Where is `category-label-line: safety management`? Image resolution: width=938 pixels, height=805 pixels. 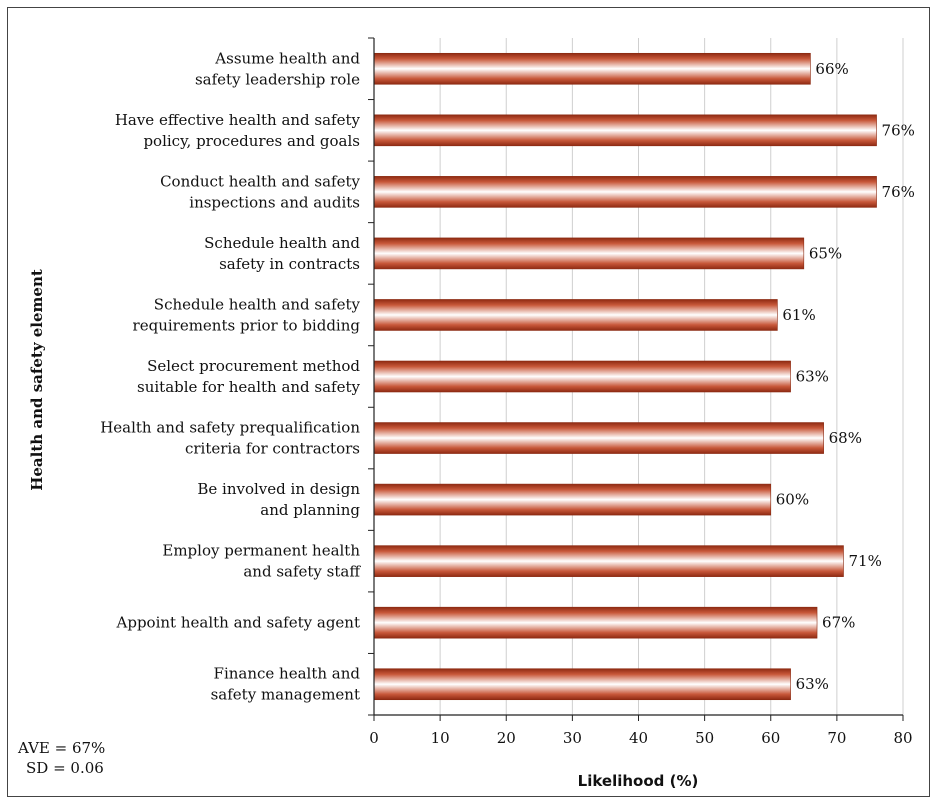
category-label-line: safety management is located at coordinates (285, 695).